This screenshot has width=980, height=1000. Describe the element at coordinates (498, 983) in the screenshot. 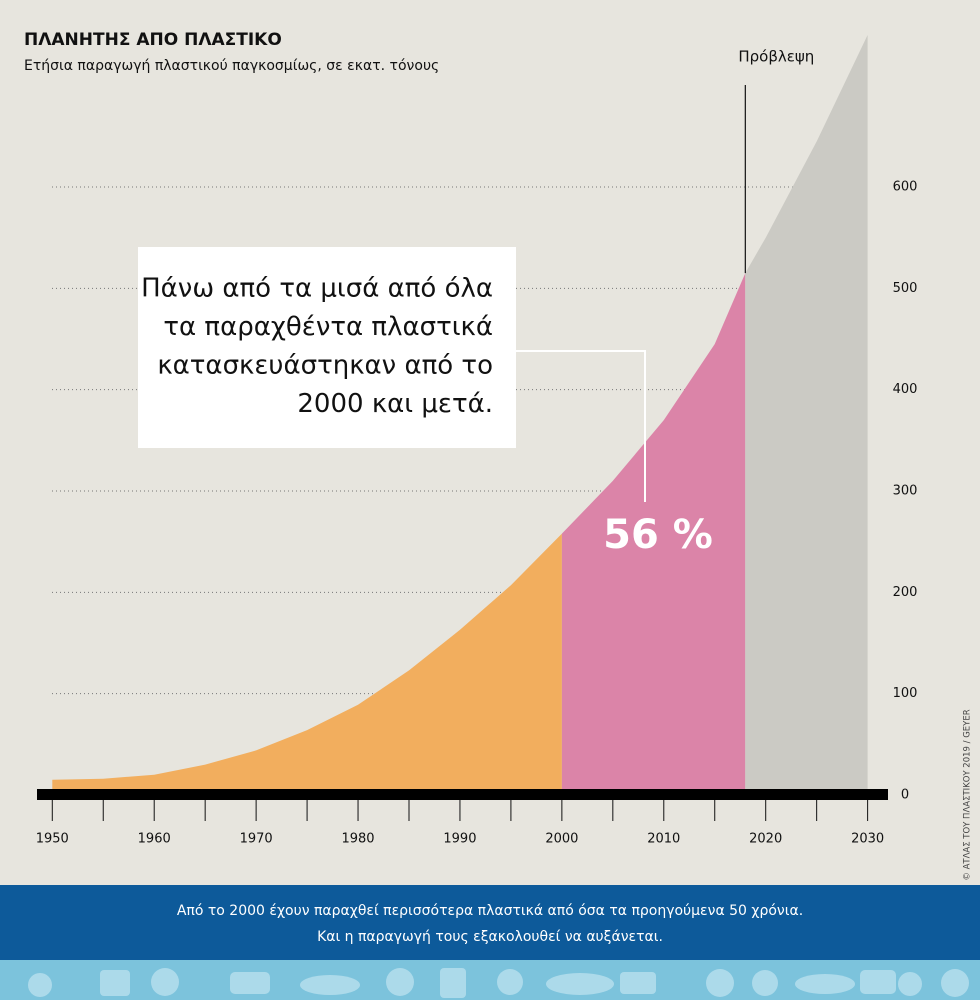

I see `icons` at that location.